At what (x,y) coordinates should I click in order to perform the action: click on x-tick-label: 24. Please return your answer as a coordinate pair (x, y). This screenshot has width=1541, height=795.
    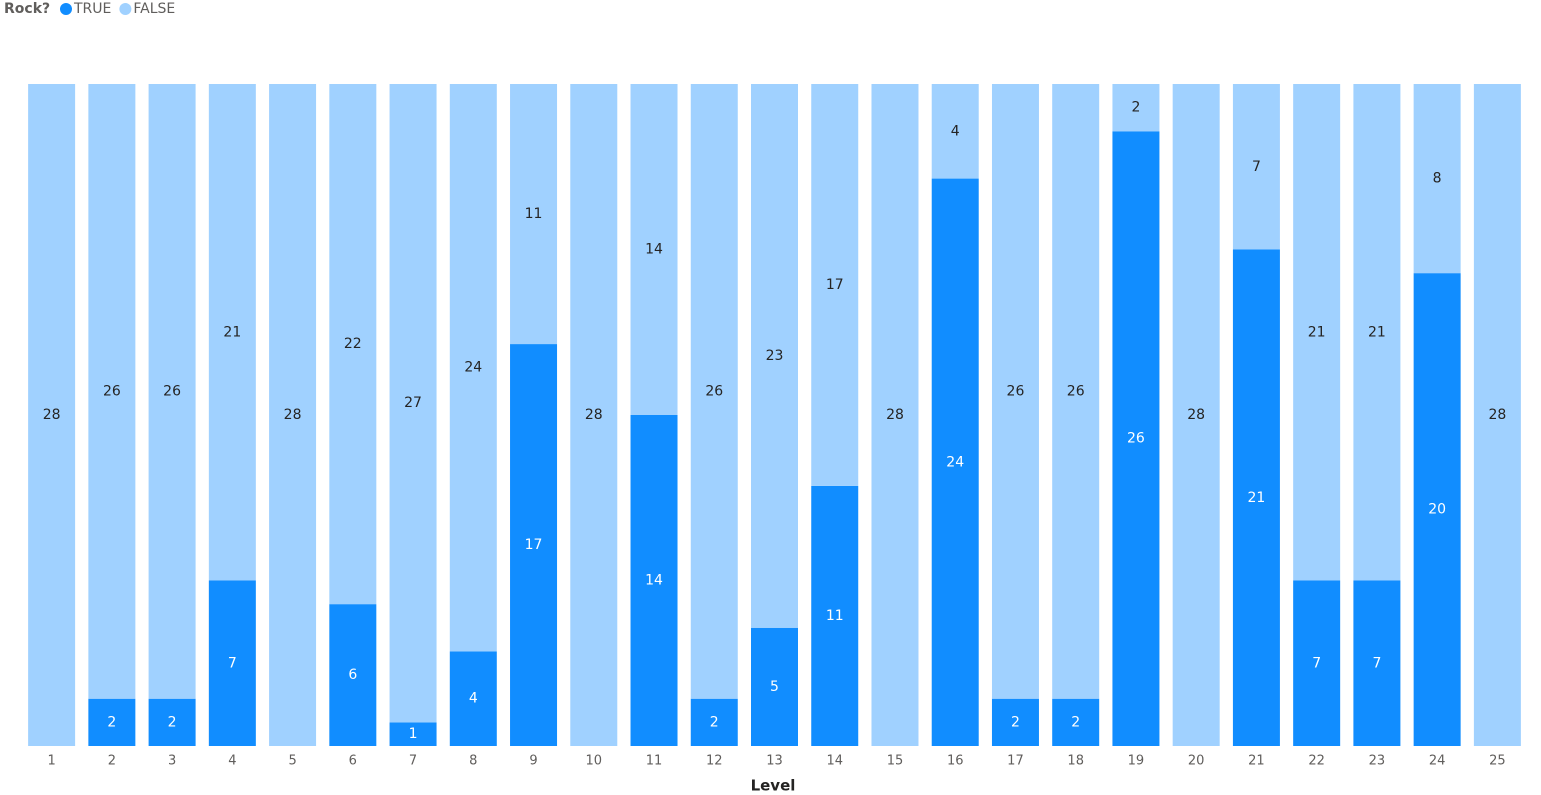
    Looking at the image, I should click on (1437, 761).